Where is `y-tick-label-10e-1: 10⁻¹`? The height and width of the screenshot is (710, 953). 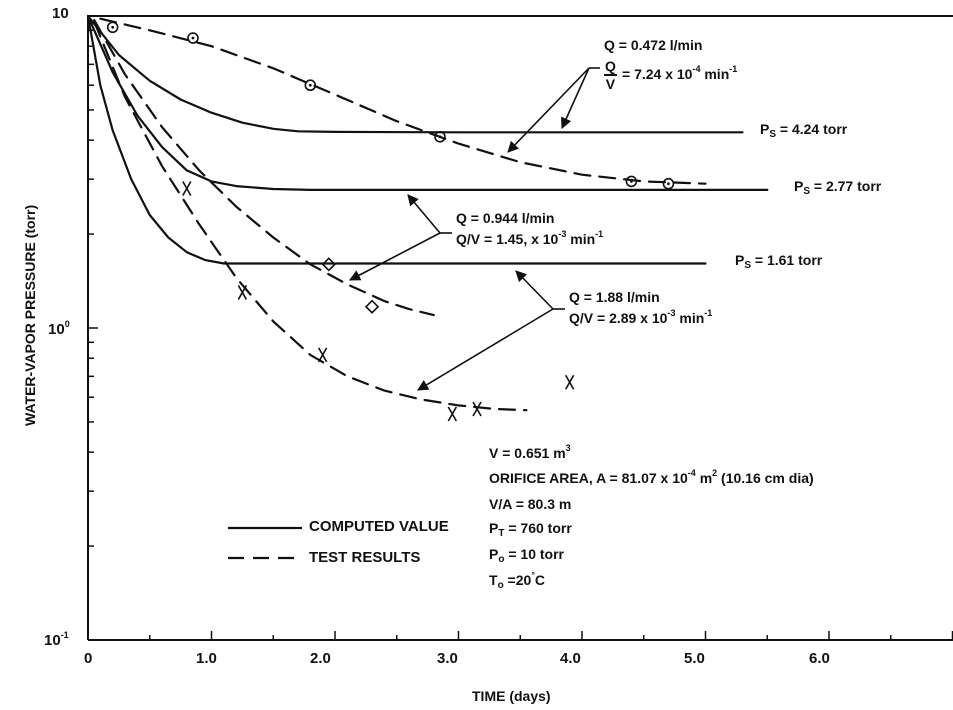
y-tick-label-10e-1: 10⁻¹ is located at coordinates (56, 639).